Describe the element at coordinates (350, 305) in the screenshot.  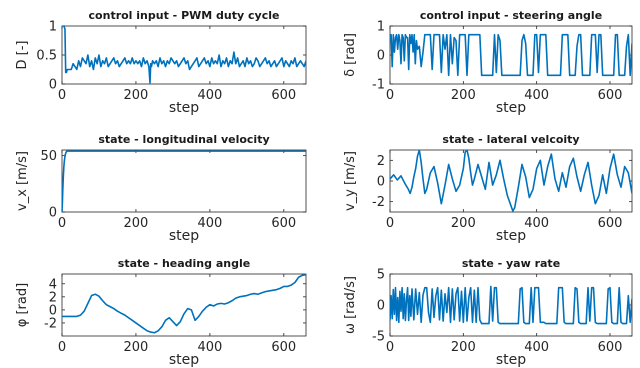
I see `y-axis-label: ω [rad/s]` at that location.